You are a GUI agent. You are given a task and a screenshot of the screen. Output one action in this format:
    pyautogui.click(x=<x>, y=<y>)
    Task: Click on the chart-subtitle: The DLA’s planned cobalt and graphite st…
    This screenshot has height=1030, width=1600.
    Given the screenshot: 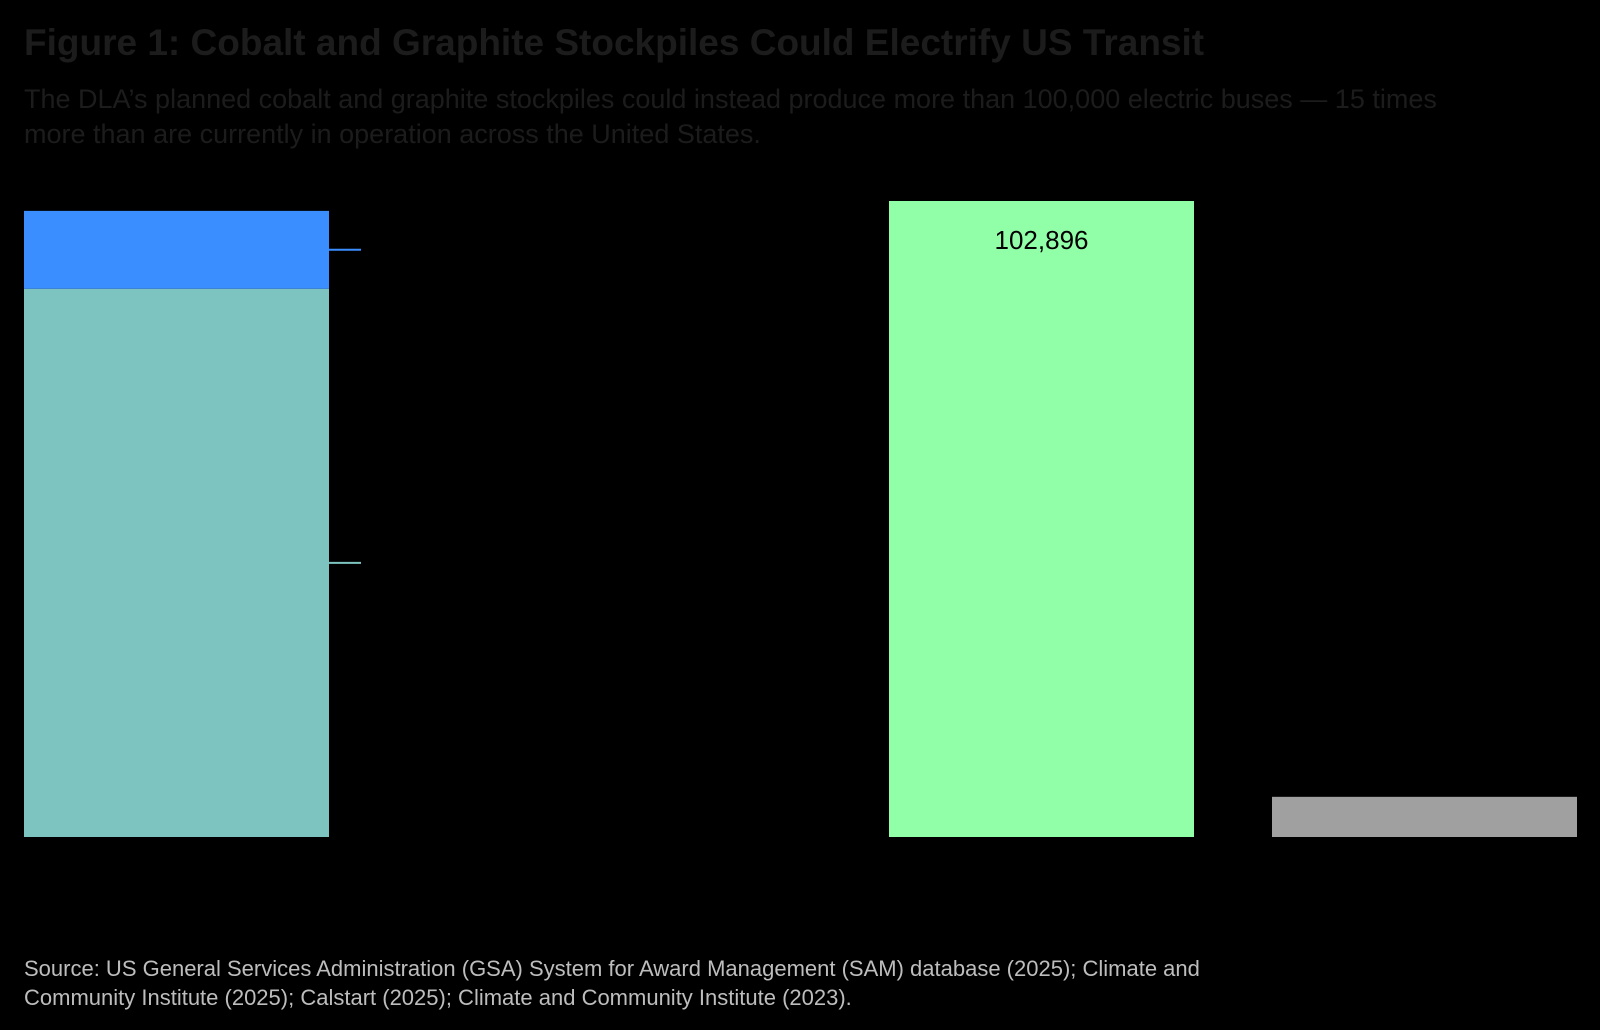 What is the action you would take?
    pyautogui.click(x=730, y=116)
    